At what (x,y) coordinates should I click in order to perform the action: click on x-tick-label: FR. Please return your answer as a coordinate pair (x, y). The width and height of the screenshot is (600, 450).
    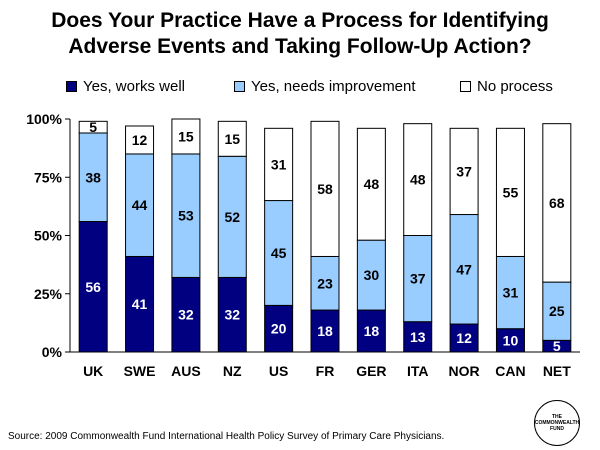
    Looking at the image, I should click on (325, 371).